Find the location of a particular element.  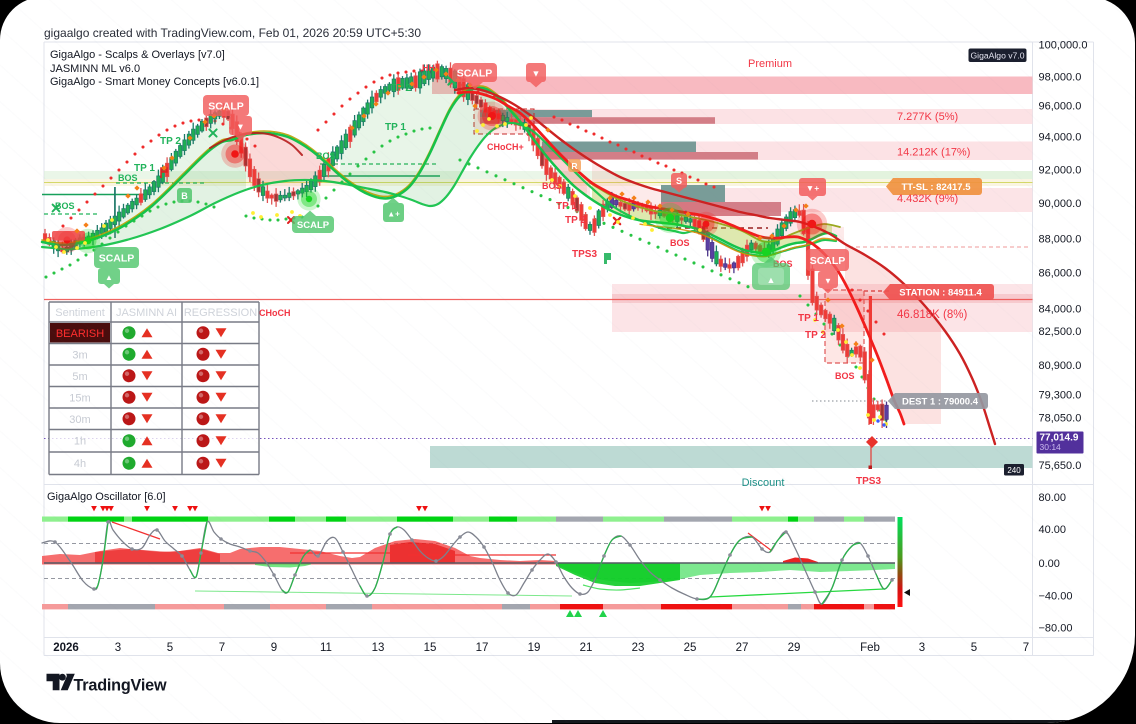

svg-text: CHoCH is located at coordinates (275, 313).